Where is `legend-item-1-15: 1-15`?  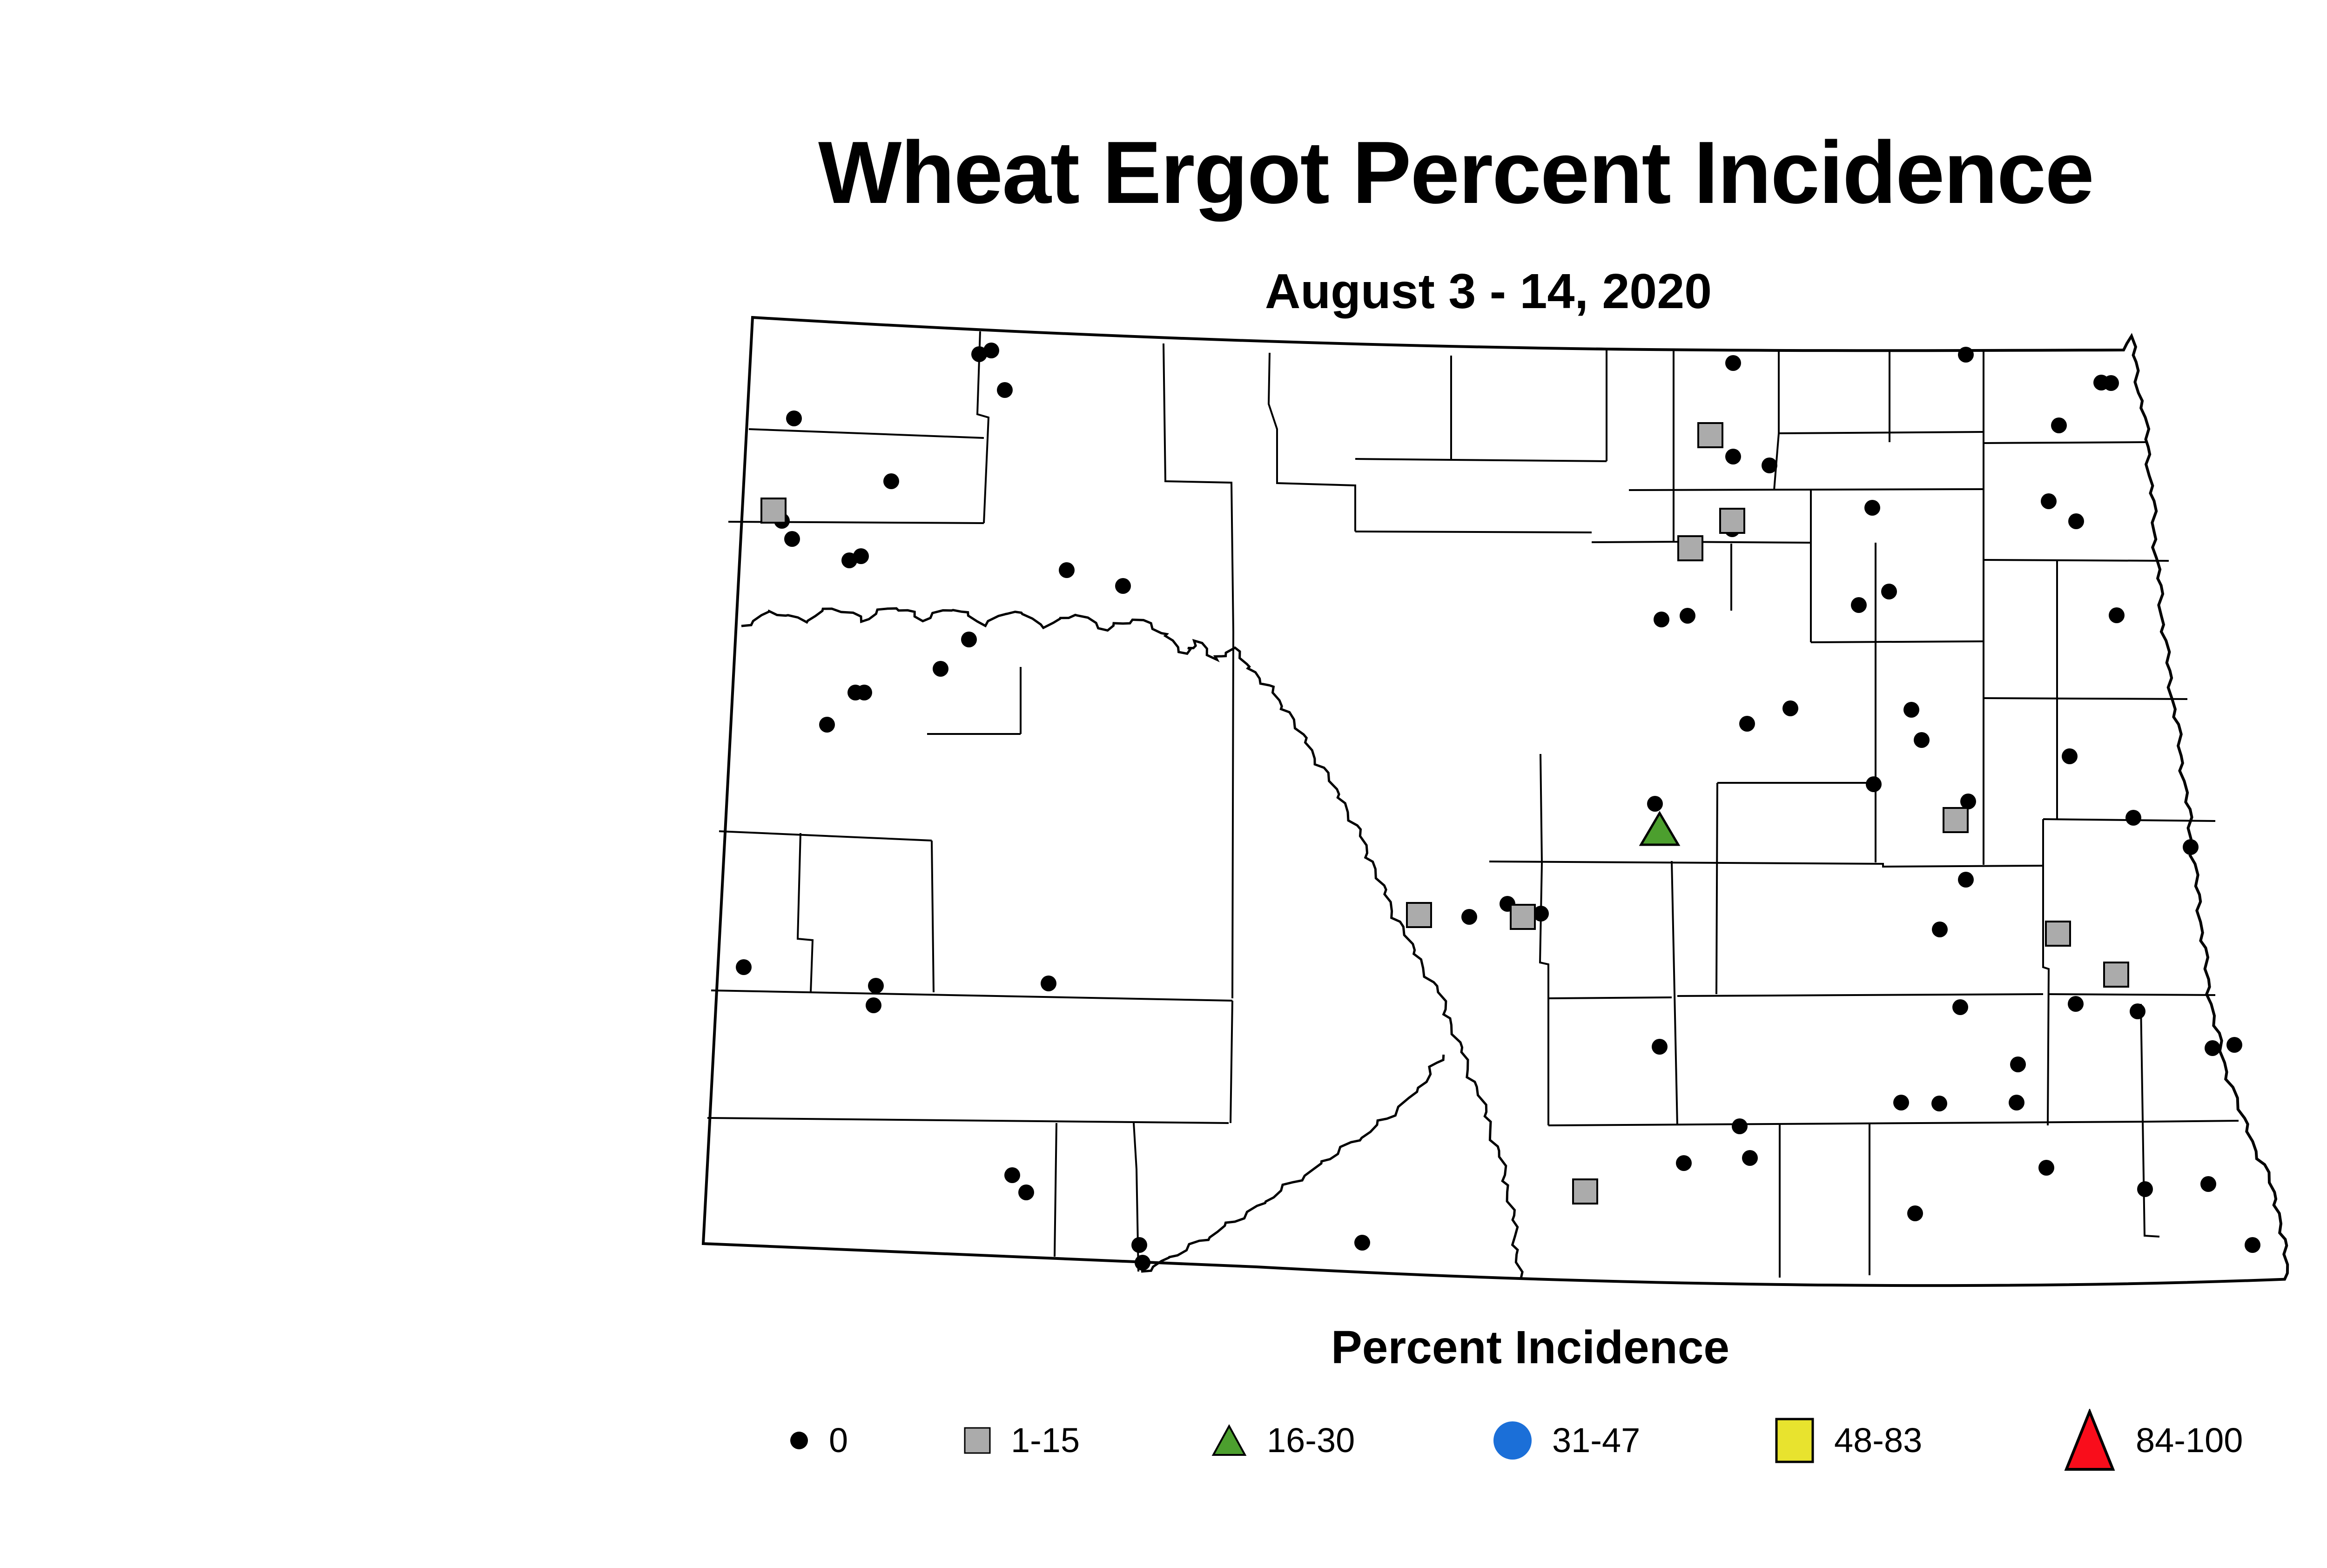
legend-item-1-15: 1-15 is located at coordinates (1021, 1440).